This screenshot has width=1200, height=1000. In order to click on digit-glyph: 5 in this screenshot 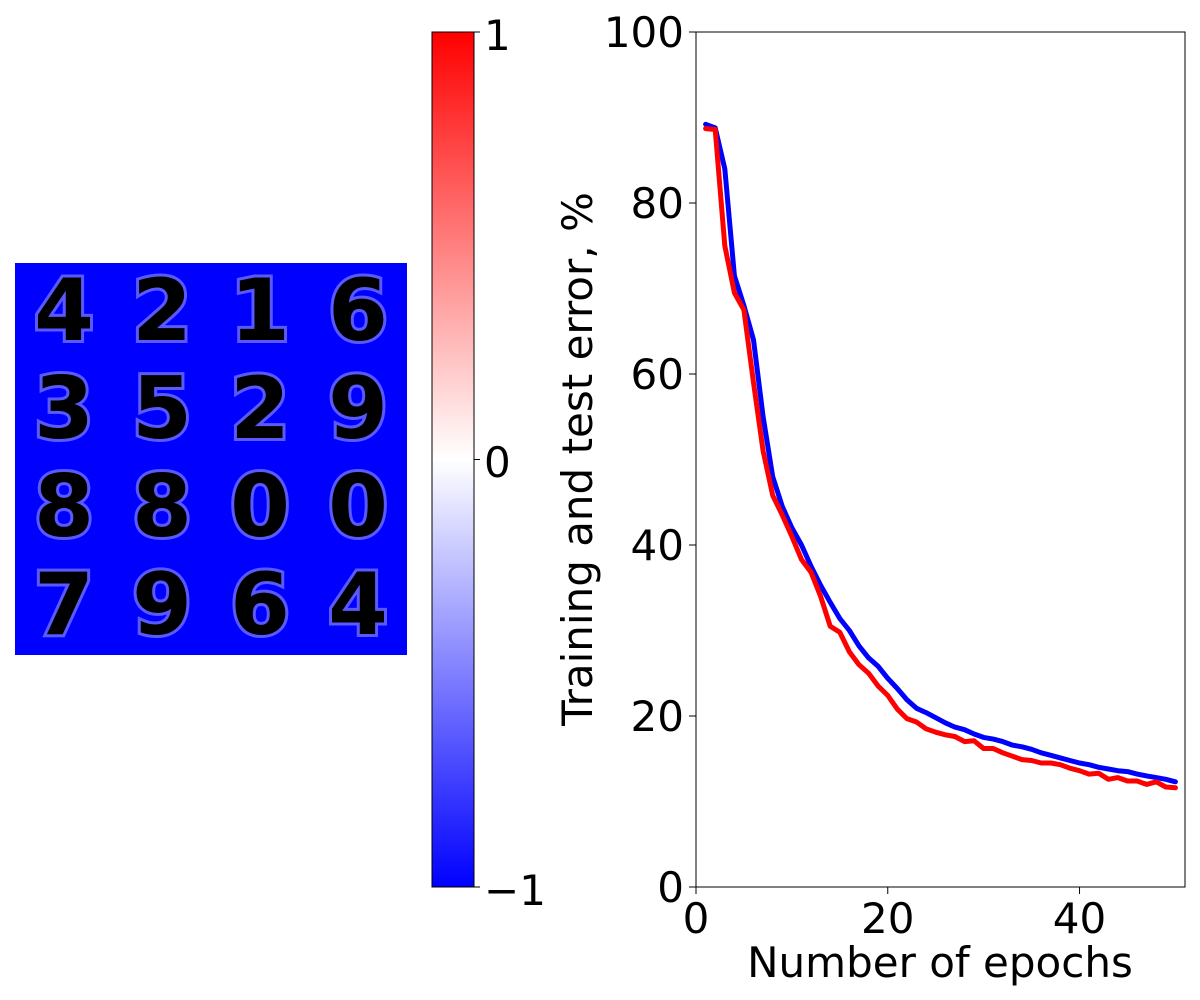, I will do `click(162, 409)`.